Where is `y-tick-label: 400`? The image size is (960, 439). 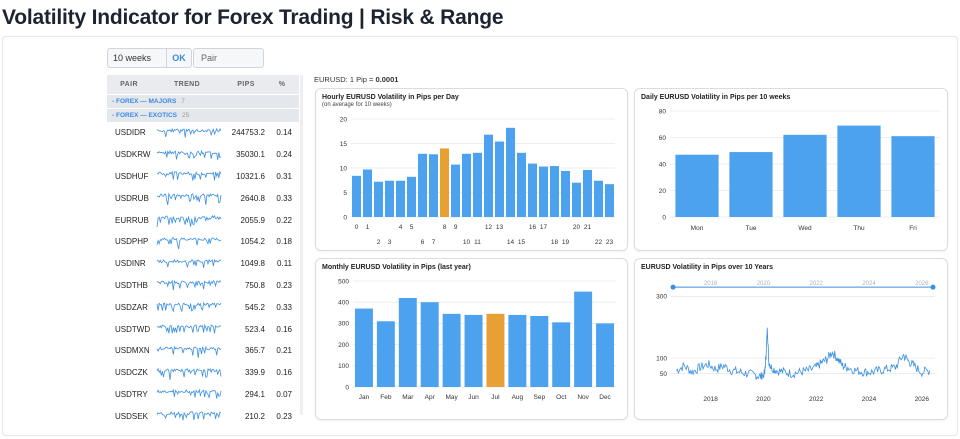 y-tick-label: 400 is located at coordinates (343, 303).